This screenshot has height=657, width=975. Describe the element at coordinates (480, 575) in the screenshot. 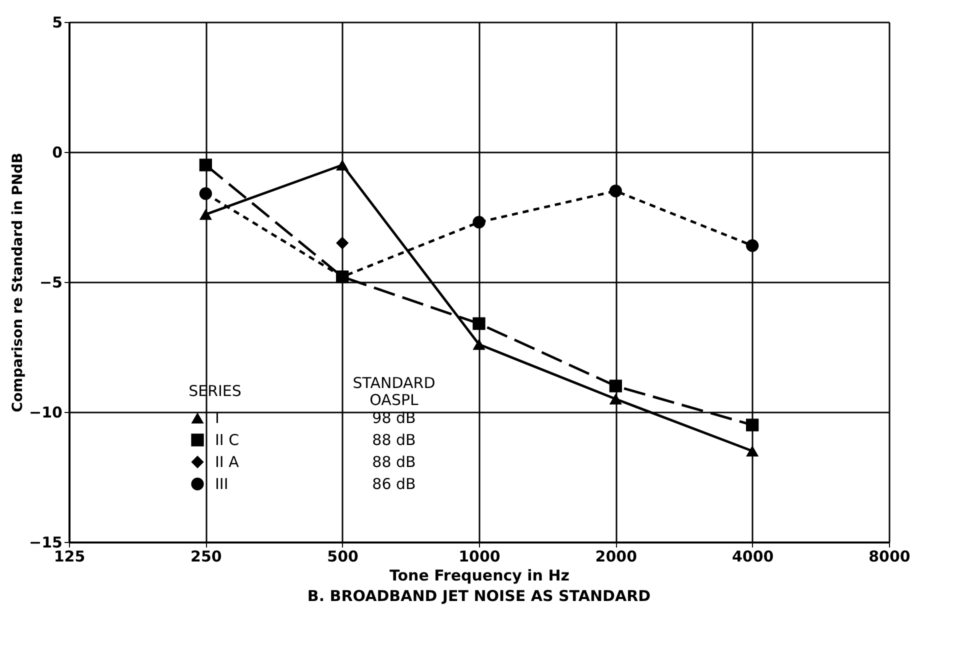

I see `x-axis-title: Tone Frequency in Hz` at that location.